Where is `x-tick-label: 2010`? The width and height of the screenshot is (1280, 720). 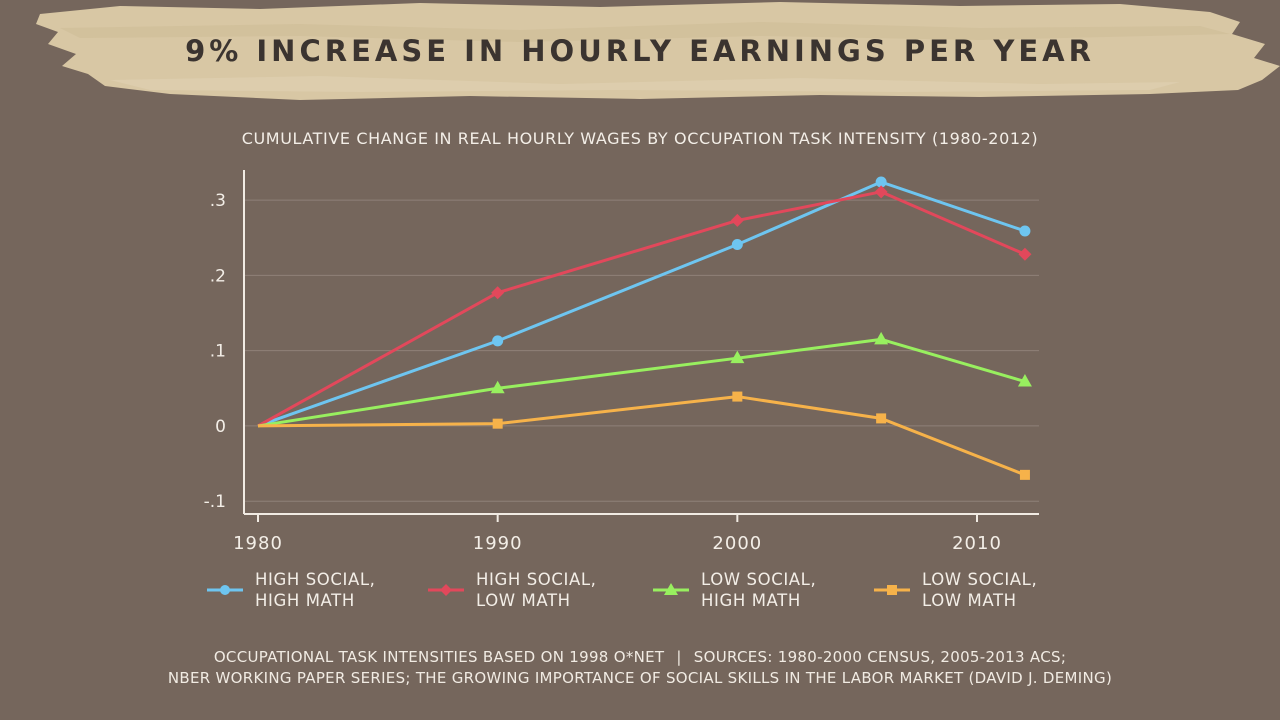 x-tick-label: 2010 is located at coordinates (977, 543).